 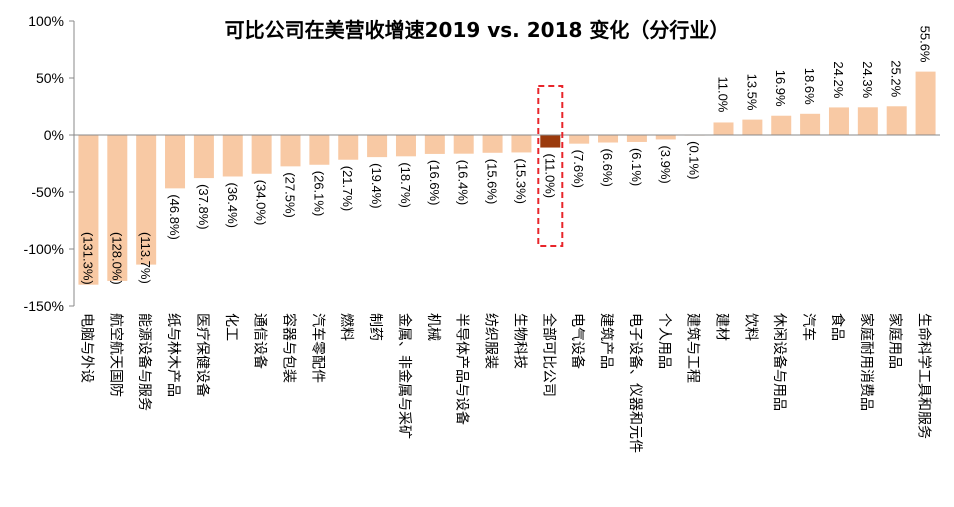 I want to click on category-label: 电脑与外设, so click(x=86, y=348).